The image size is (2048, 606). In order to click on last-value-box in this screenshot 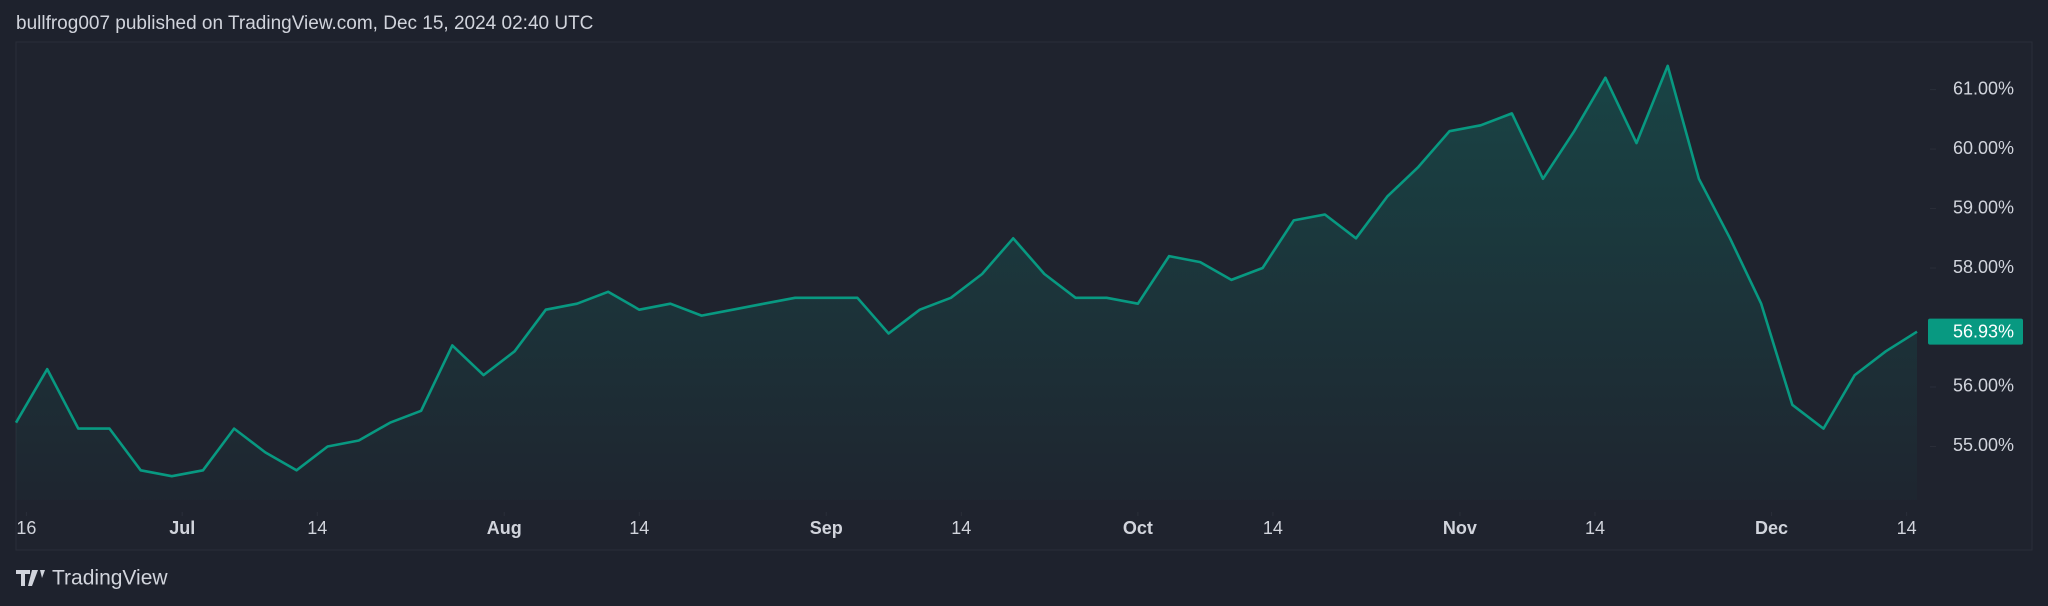, I will do `click(1975, 331)`.